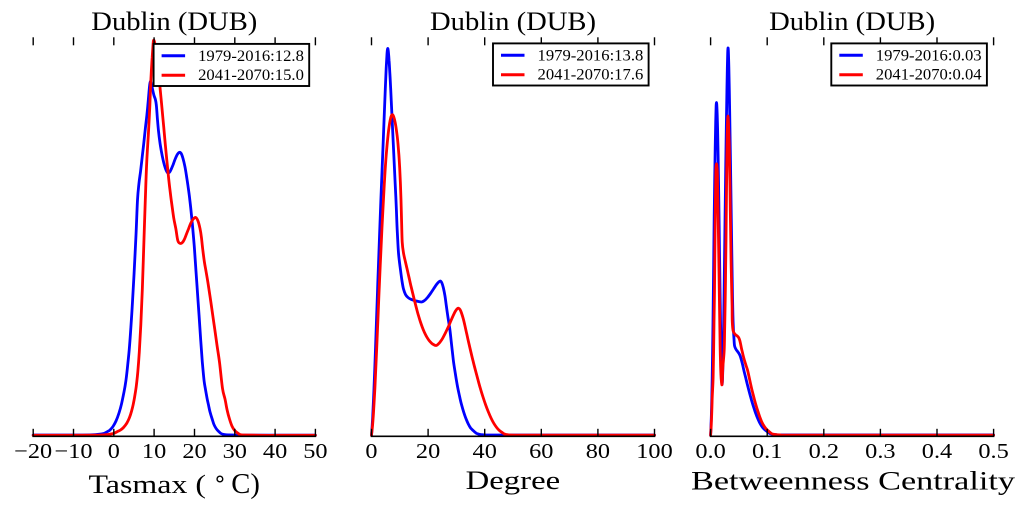 This screenshot has width=1024, height=512. I want to click on svg-text: Betweenness Centrality, so click(853, 481).